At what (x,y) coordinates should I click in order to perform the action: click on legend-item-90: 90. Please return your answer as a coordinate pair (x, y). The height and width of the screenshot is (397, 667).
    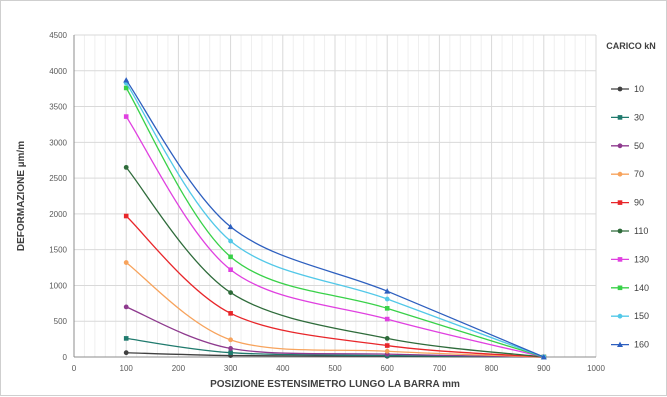
    Looking at the image, I should click on (627, 203).